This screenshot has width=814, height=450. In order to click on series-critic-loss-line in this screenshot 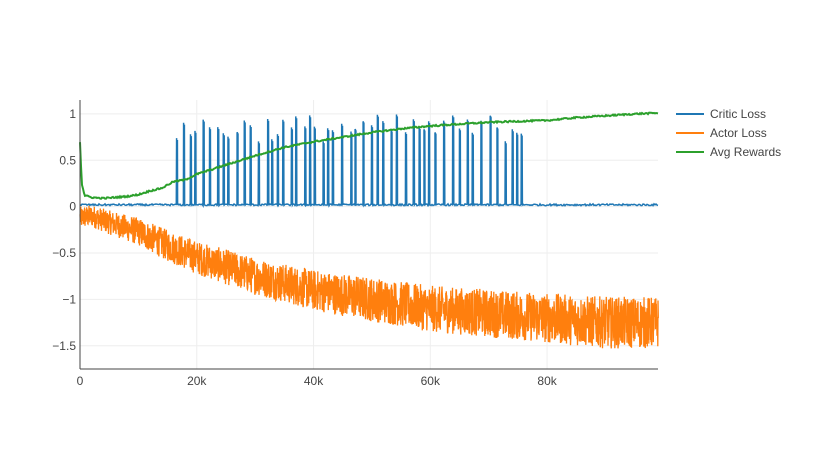, I will do `click(369, 161)`.